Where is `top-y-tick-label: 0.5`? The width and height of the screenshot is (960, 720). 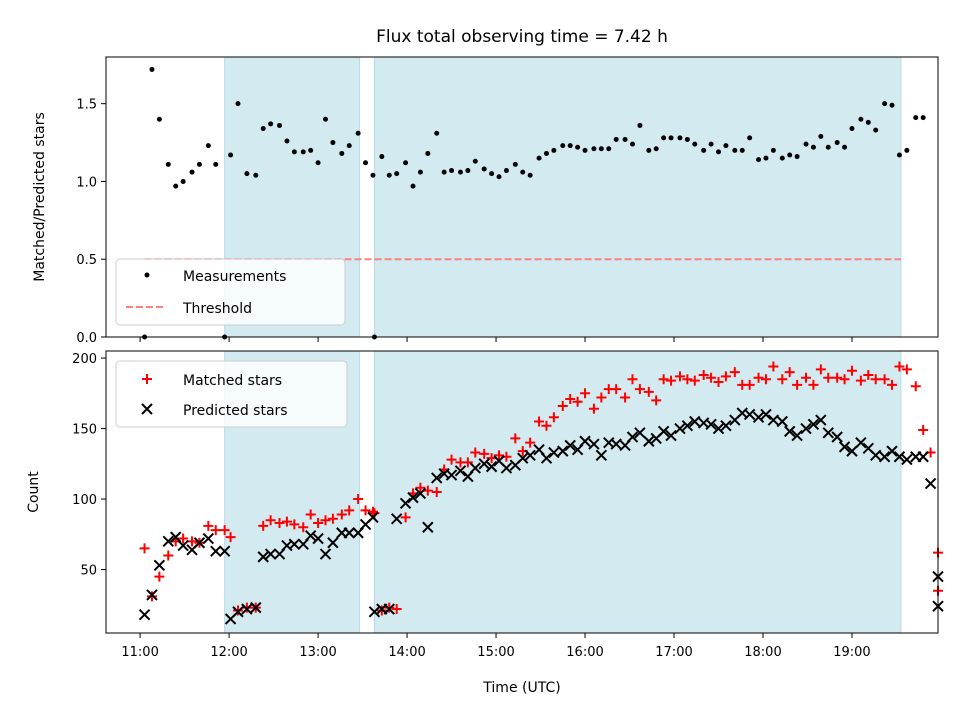
top-y-tick-label: 0.5 is located at coordinates (86, 260).